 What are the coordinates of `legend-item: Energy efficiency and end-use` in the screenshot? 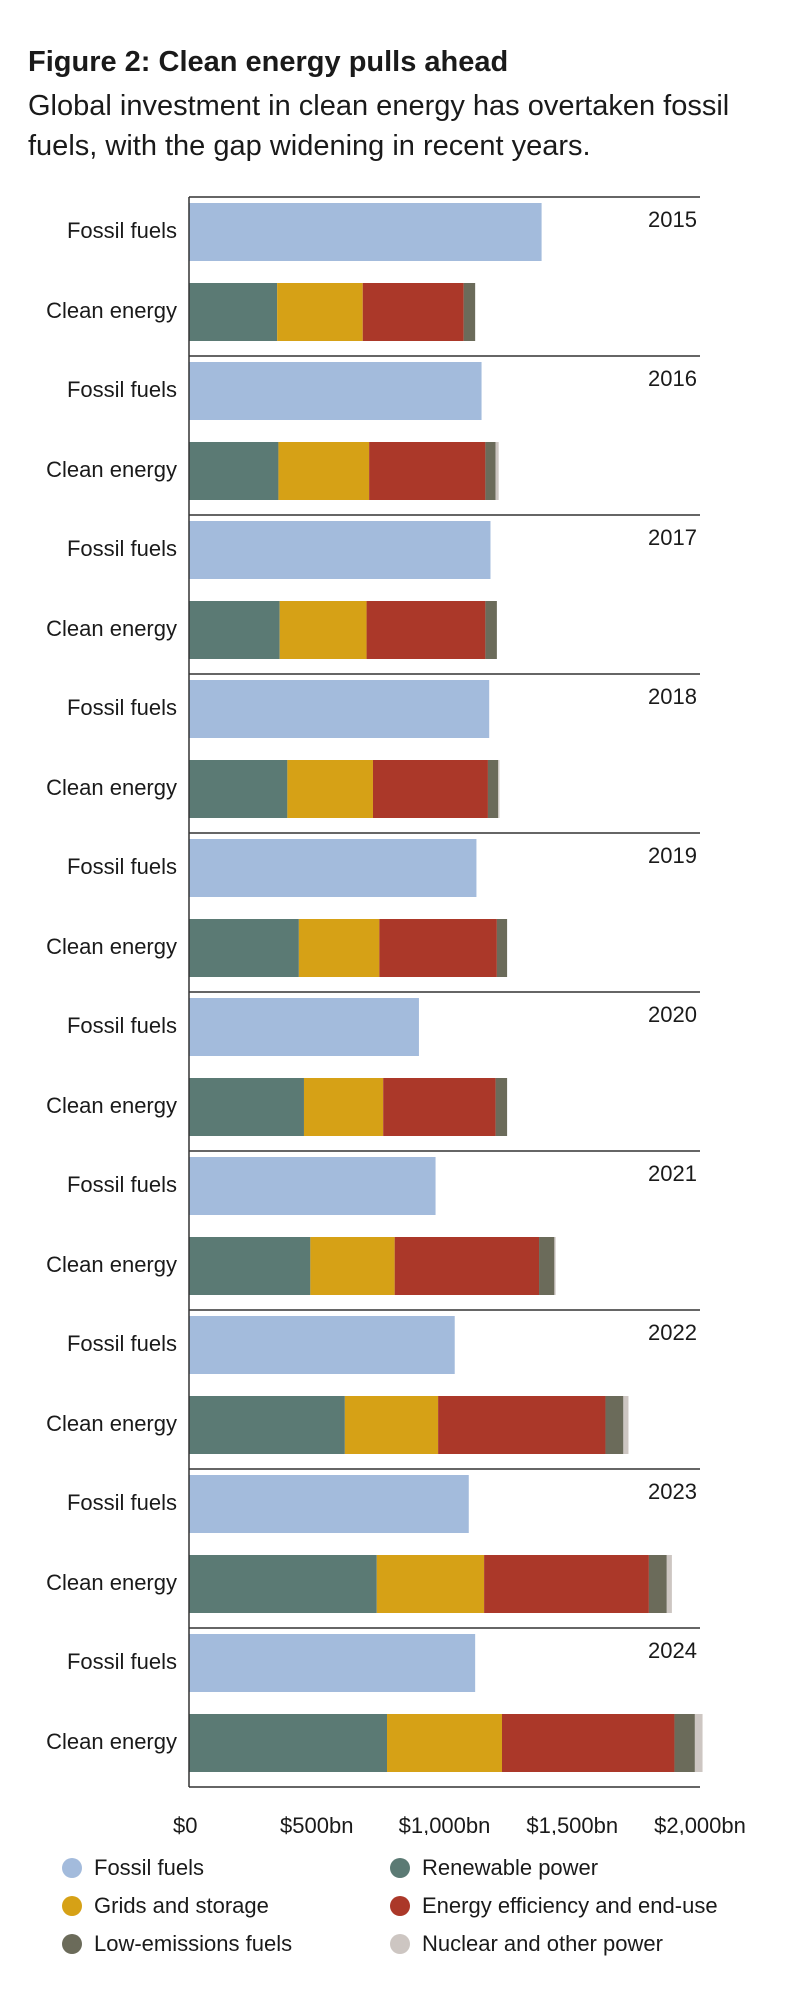 It's located at (554, 1906).